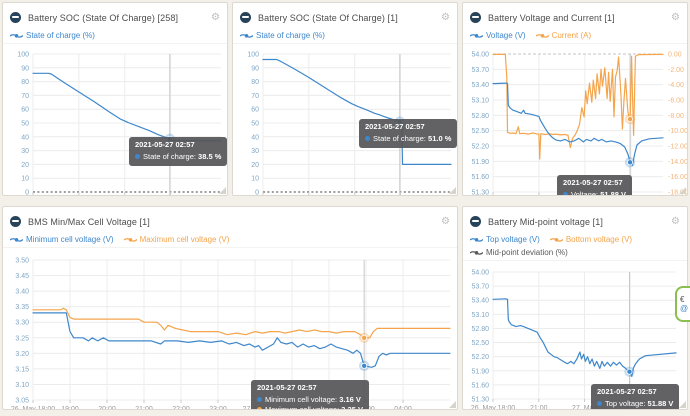  Describe the element at coordinates (480, 385) in the screenshot. I see `svg-text: 51.60` at that location.